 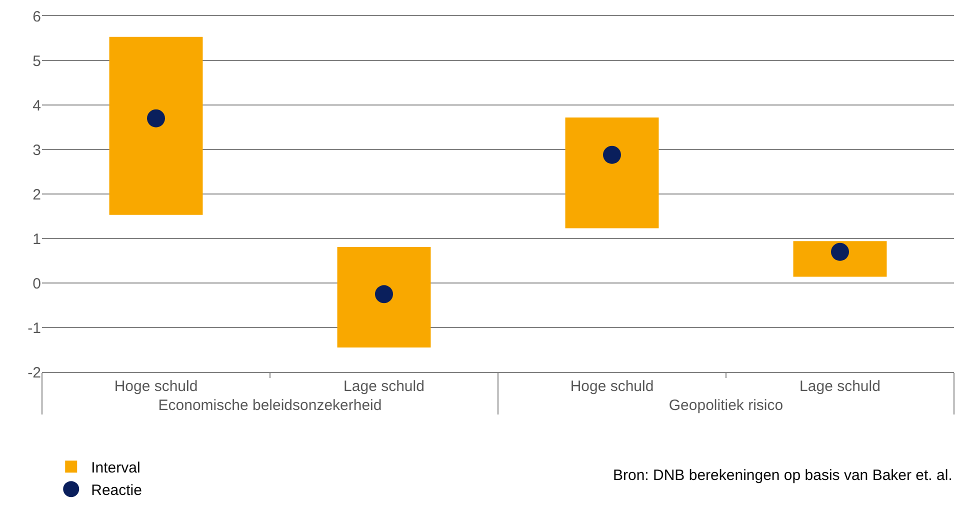 What do you see at coordinates (270, 405) in the screenshot?
I see `text: Economische beleidsonzekerheid` at bounding box center [270, 405].